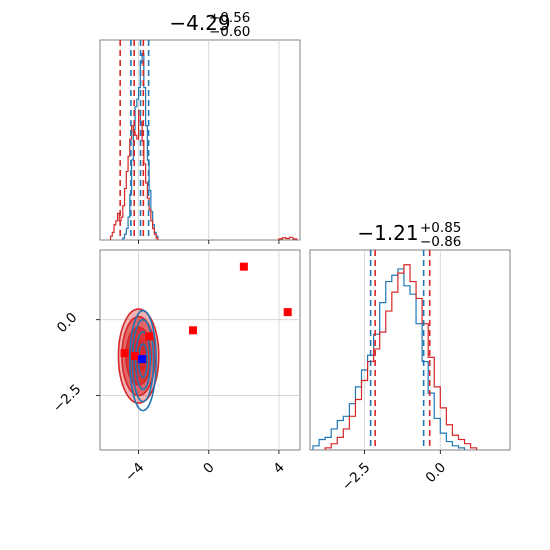 This screenshot has width=550, height=550. Describe the element at coordinates (208, 468) in the screenshot. I see `x-tick-label: 0` at that location.